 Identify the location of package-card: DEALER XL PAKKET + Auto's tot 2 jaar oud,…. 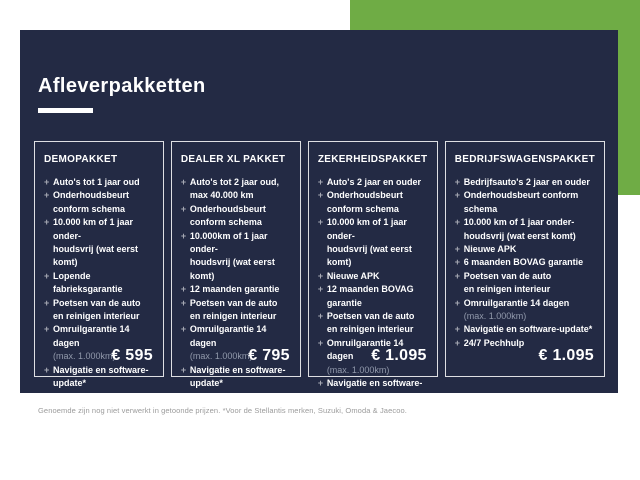
(235, 271).